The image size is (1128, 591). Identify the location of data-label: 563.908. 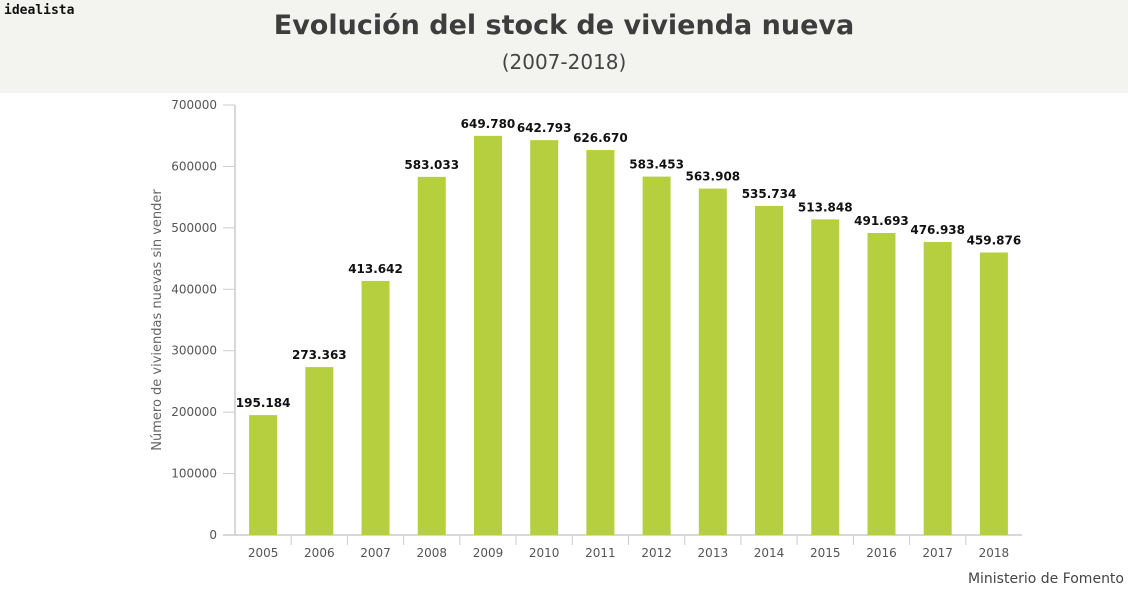
(712, 177).